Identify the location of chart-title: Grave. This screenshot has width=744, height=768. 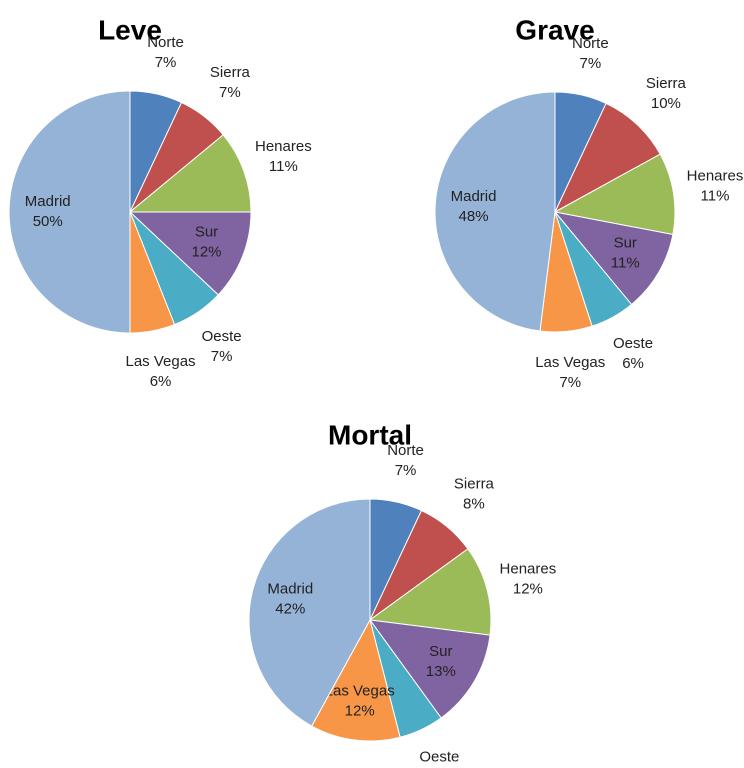
(554, 29).